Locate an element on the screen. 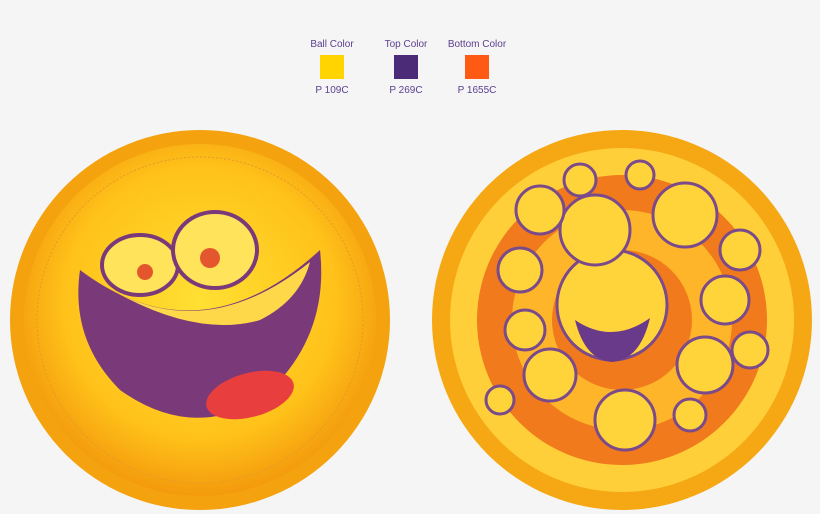 The height and width of the screenshot is (514, 820). swatch: Ball Color P 109C is located at coordinates (332, 67).